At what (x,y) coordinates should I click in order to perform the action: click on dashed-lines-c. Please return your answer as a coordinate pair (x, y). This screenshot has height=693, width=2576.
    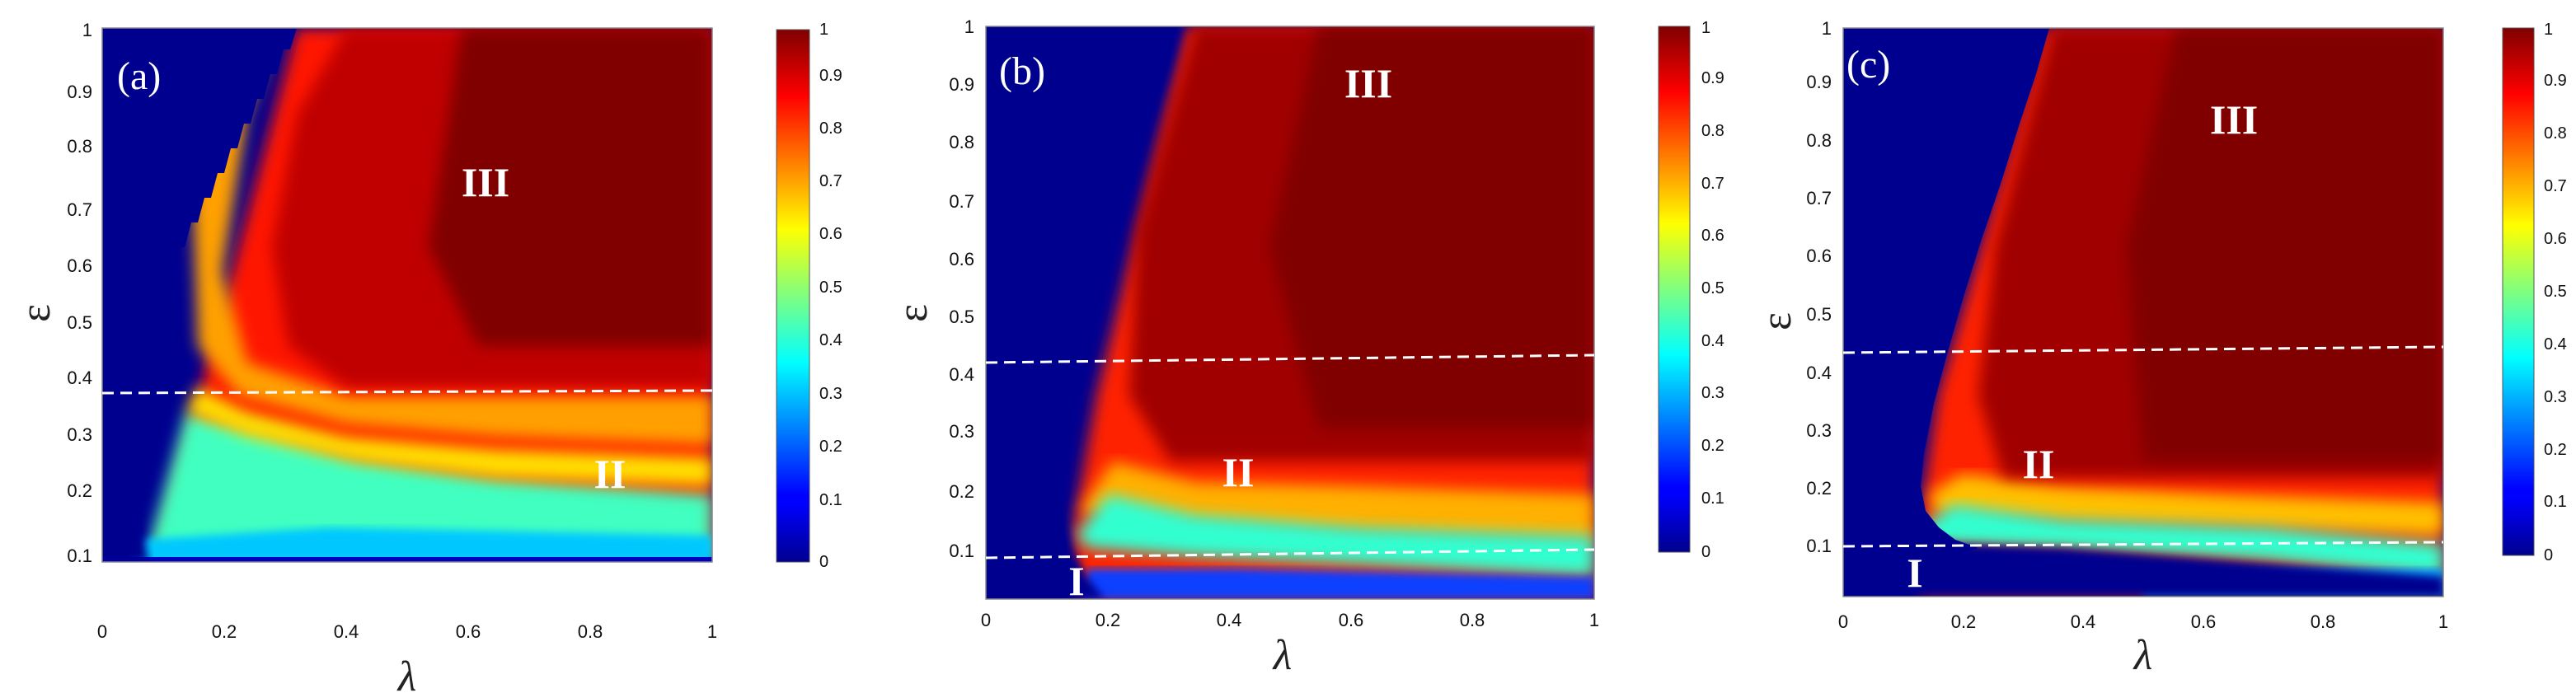
    Looking at the image, I should click on (2143, 446).